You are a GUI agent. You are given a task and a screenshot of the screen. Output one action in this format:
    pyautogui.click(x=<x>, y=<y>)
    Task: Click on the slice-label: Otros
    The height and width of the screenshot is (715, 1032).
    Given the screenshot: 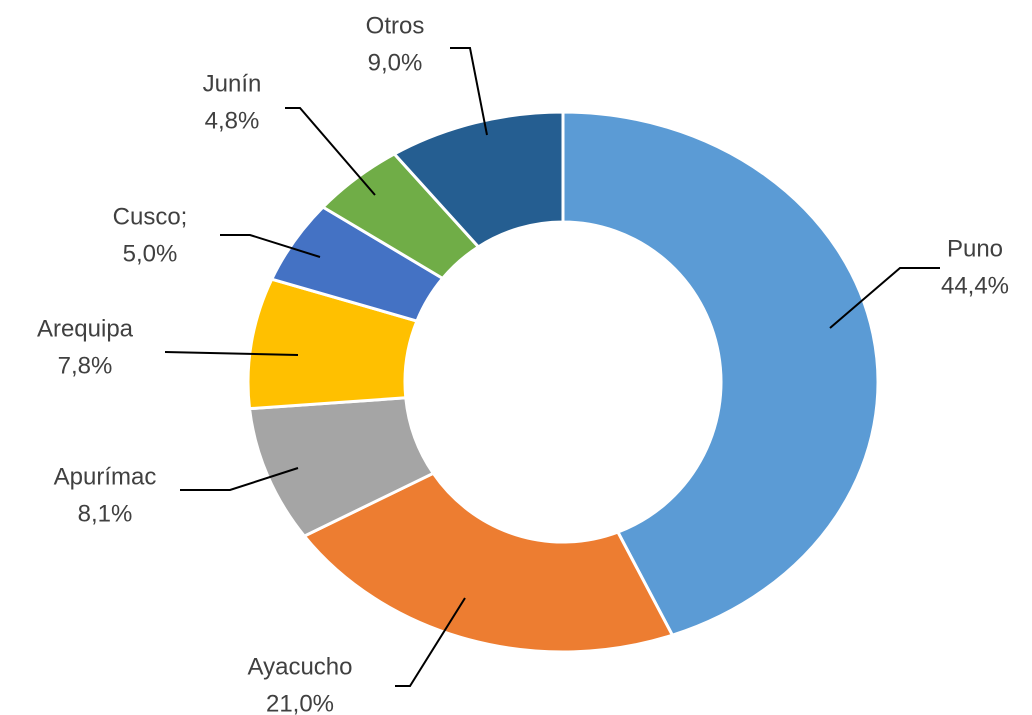 What is the action you would take?
    pyautogui.click(x=395, y=25)
    